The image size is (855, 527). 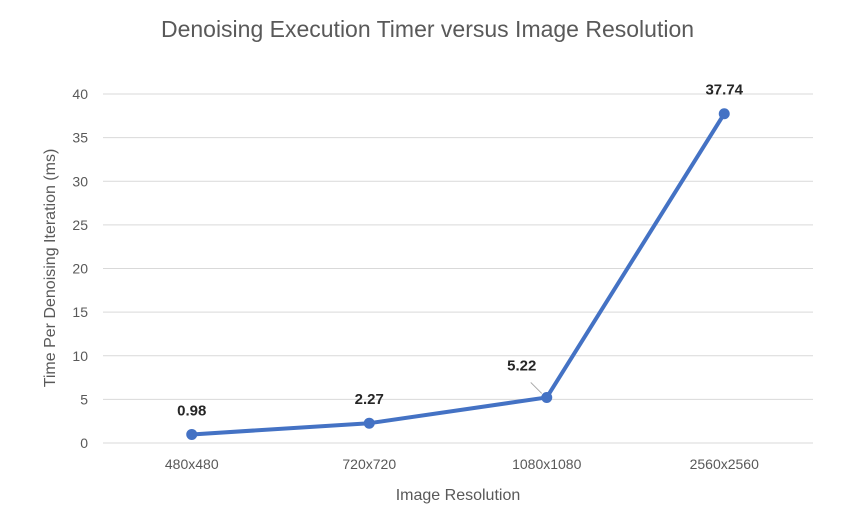 I want to click on y-tick-label: 10, so click(x=80, y=356).